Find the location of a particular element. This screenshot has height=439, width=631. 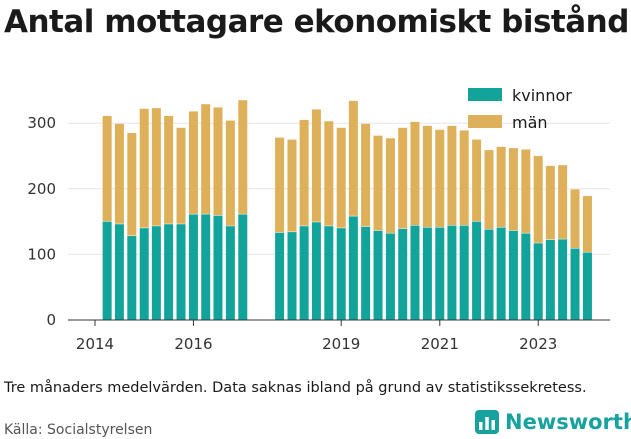

bar-chart-logo-icon is located at coordinates (487, 422).